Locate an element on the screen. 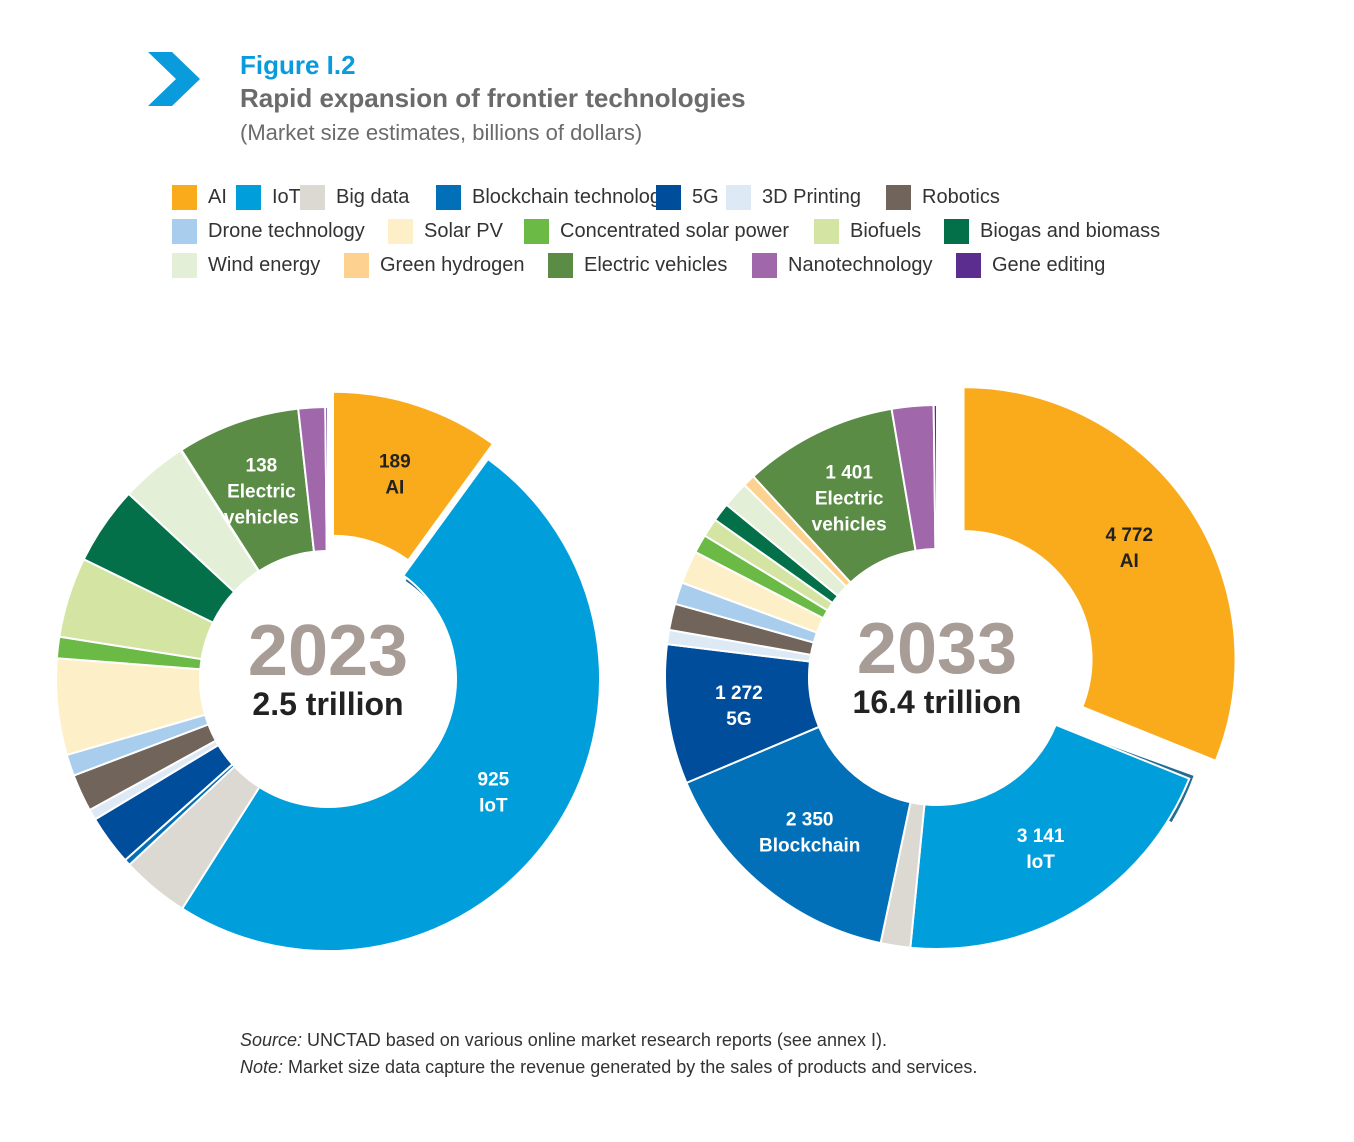 Image resolution: width=1354 pixels, height=1142 pixels. center-year: 2033 is located at coordinates (937, 649).